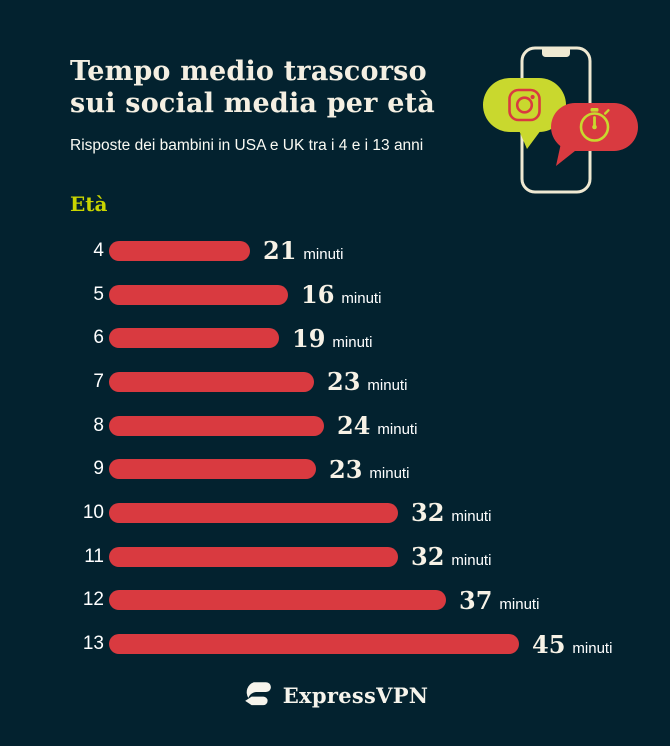 The height and width of the screenshot is (746, 670). What do you see at coordinates (89, 204) in the screenshot?
I see `axis-label-eta: Età` at bounding box center [89, 204].